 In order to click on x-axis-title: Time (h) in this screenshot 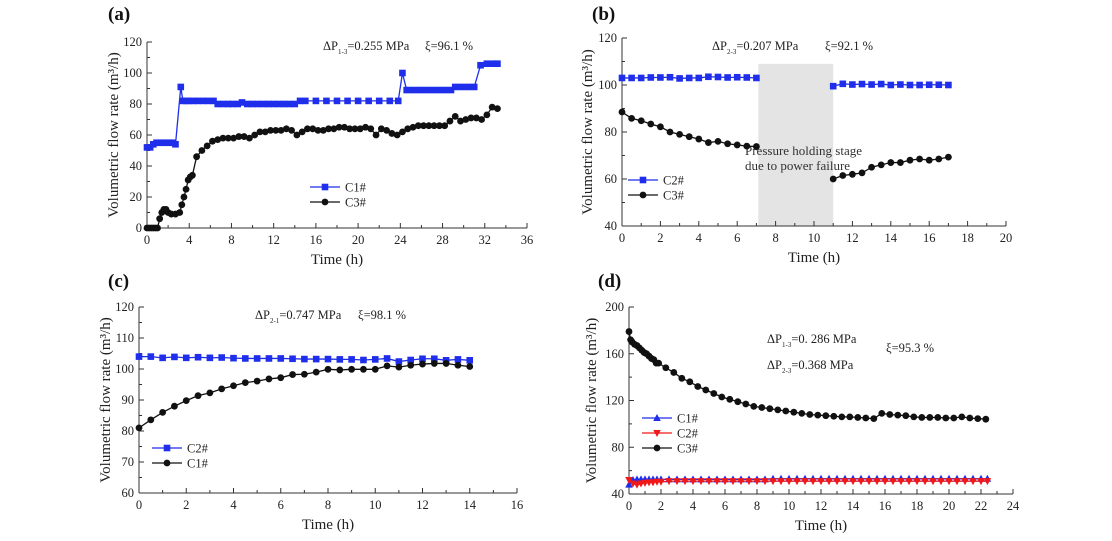, I will do `click(328, 525)`.